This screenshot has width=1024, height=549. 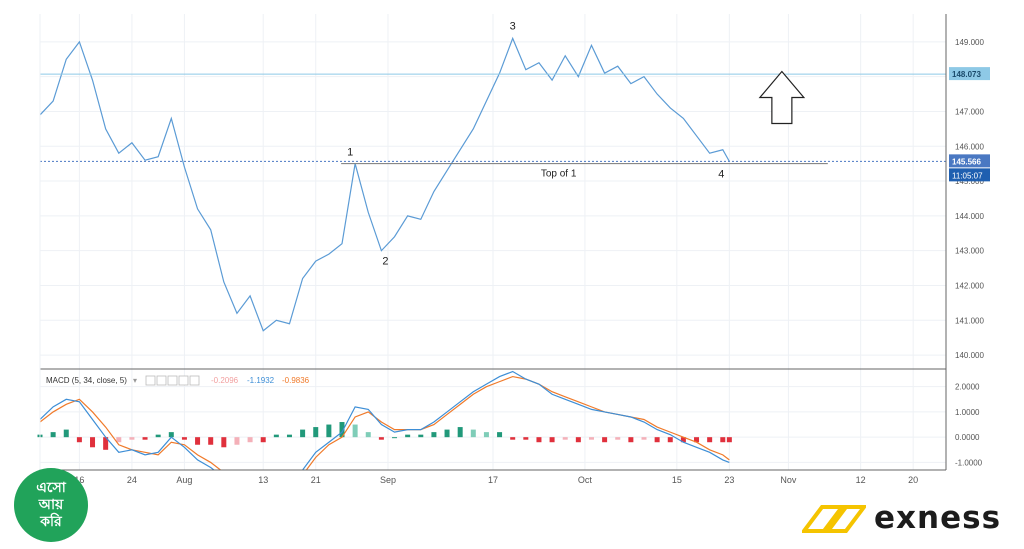 I want to click on time-tick-label: 16, so click(x=79, y=480).